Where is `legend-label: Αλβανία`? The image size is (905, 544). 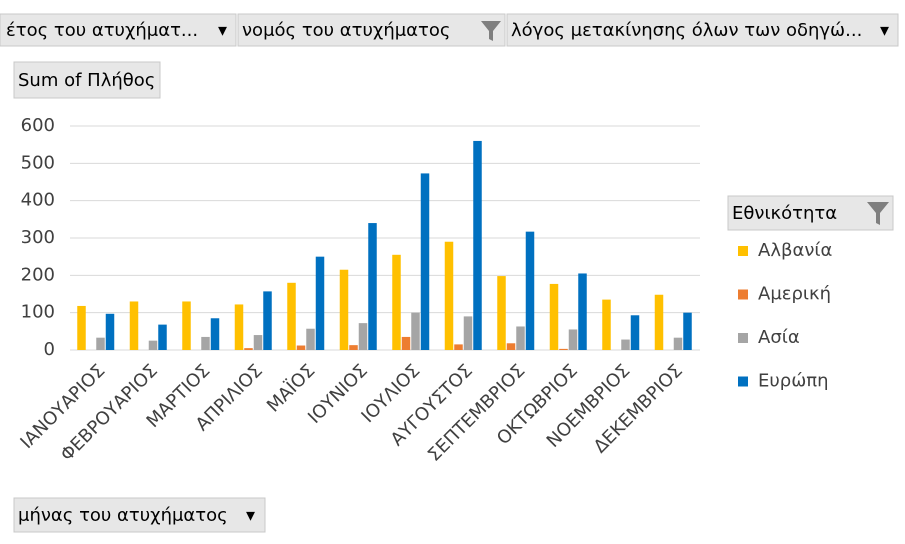
legend-label: Αλβανία is located at coordinates (795, 250).